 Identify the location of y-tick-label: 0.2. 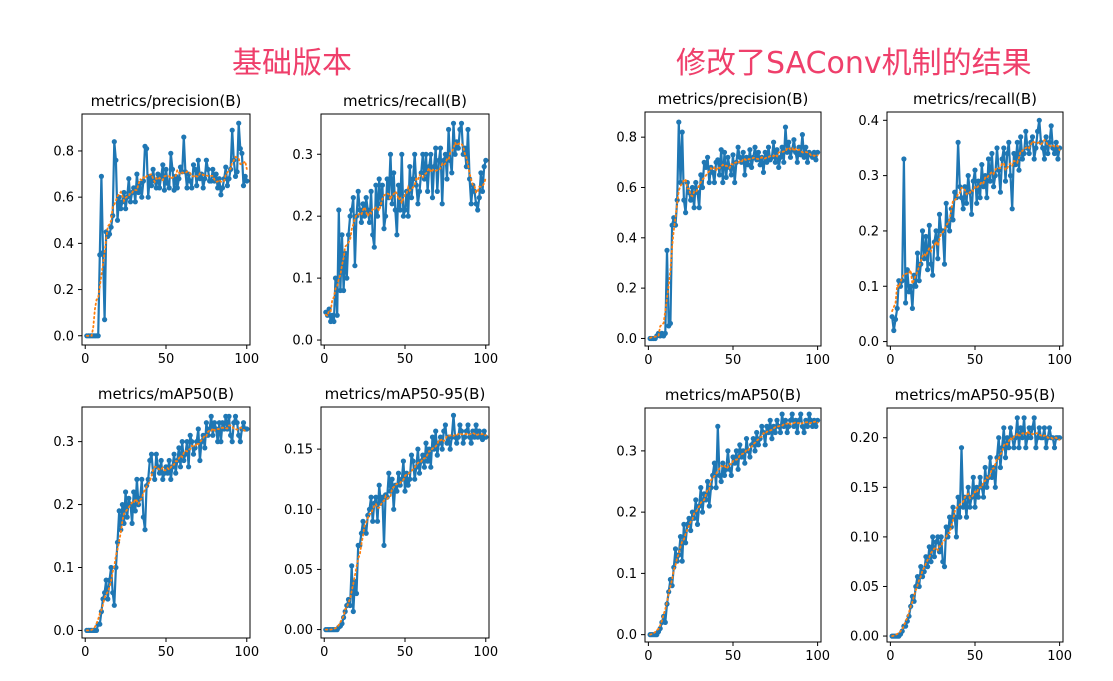
(302, 217).